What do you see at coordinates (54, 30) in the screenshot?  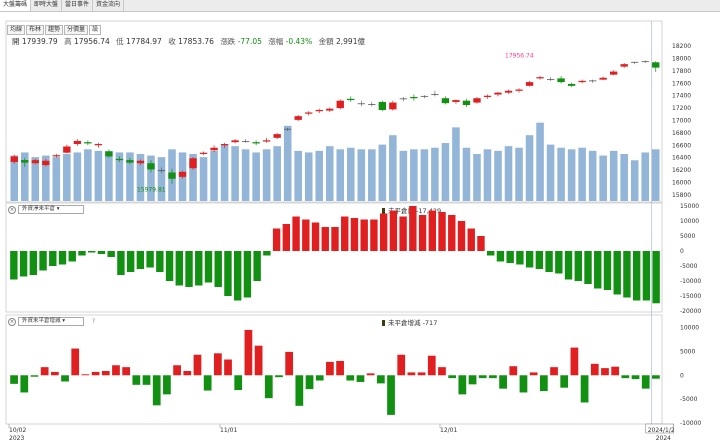 I see `subtab-trend: 趨勢` at bounding box center [54, 30].